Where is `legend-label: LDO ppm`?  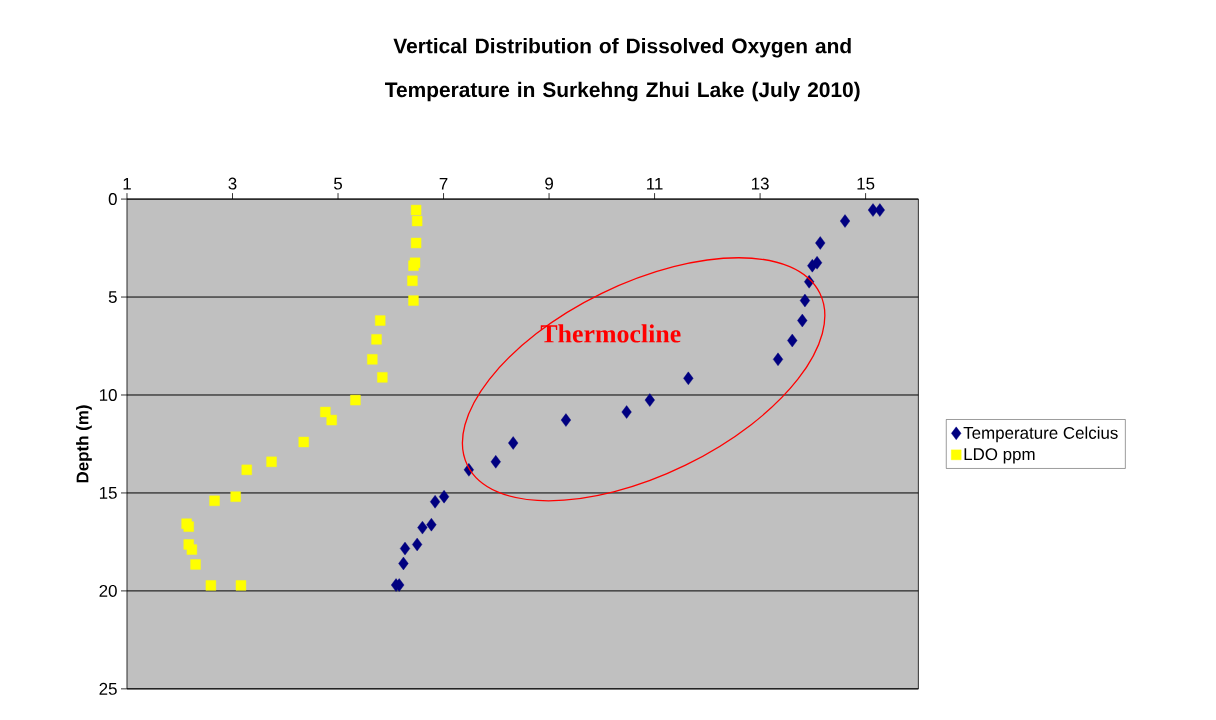 legend-label: LDO ppm is located at coordinates (999, 456).